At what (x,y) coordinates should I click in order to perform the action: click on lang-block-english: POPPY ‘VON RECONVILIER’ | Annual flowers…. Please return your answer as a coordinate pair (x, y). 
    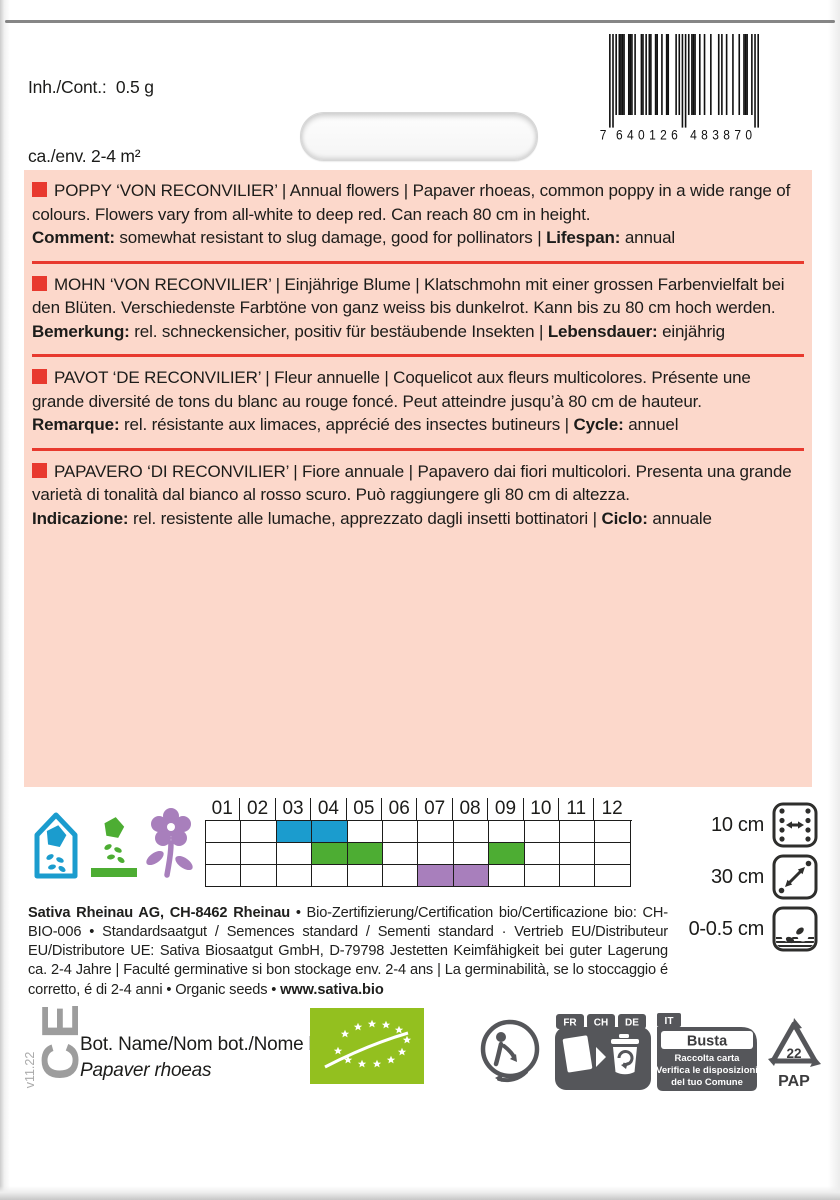
    Looking at the image, I should click on (418, 215).